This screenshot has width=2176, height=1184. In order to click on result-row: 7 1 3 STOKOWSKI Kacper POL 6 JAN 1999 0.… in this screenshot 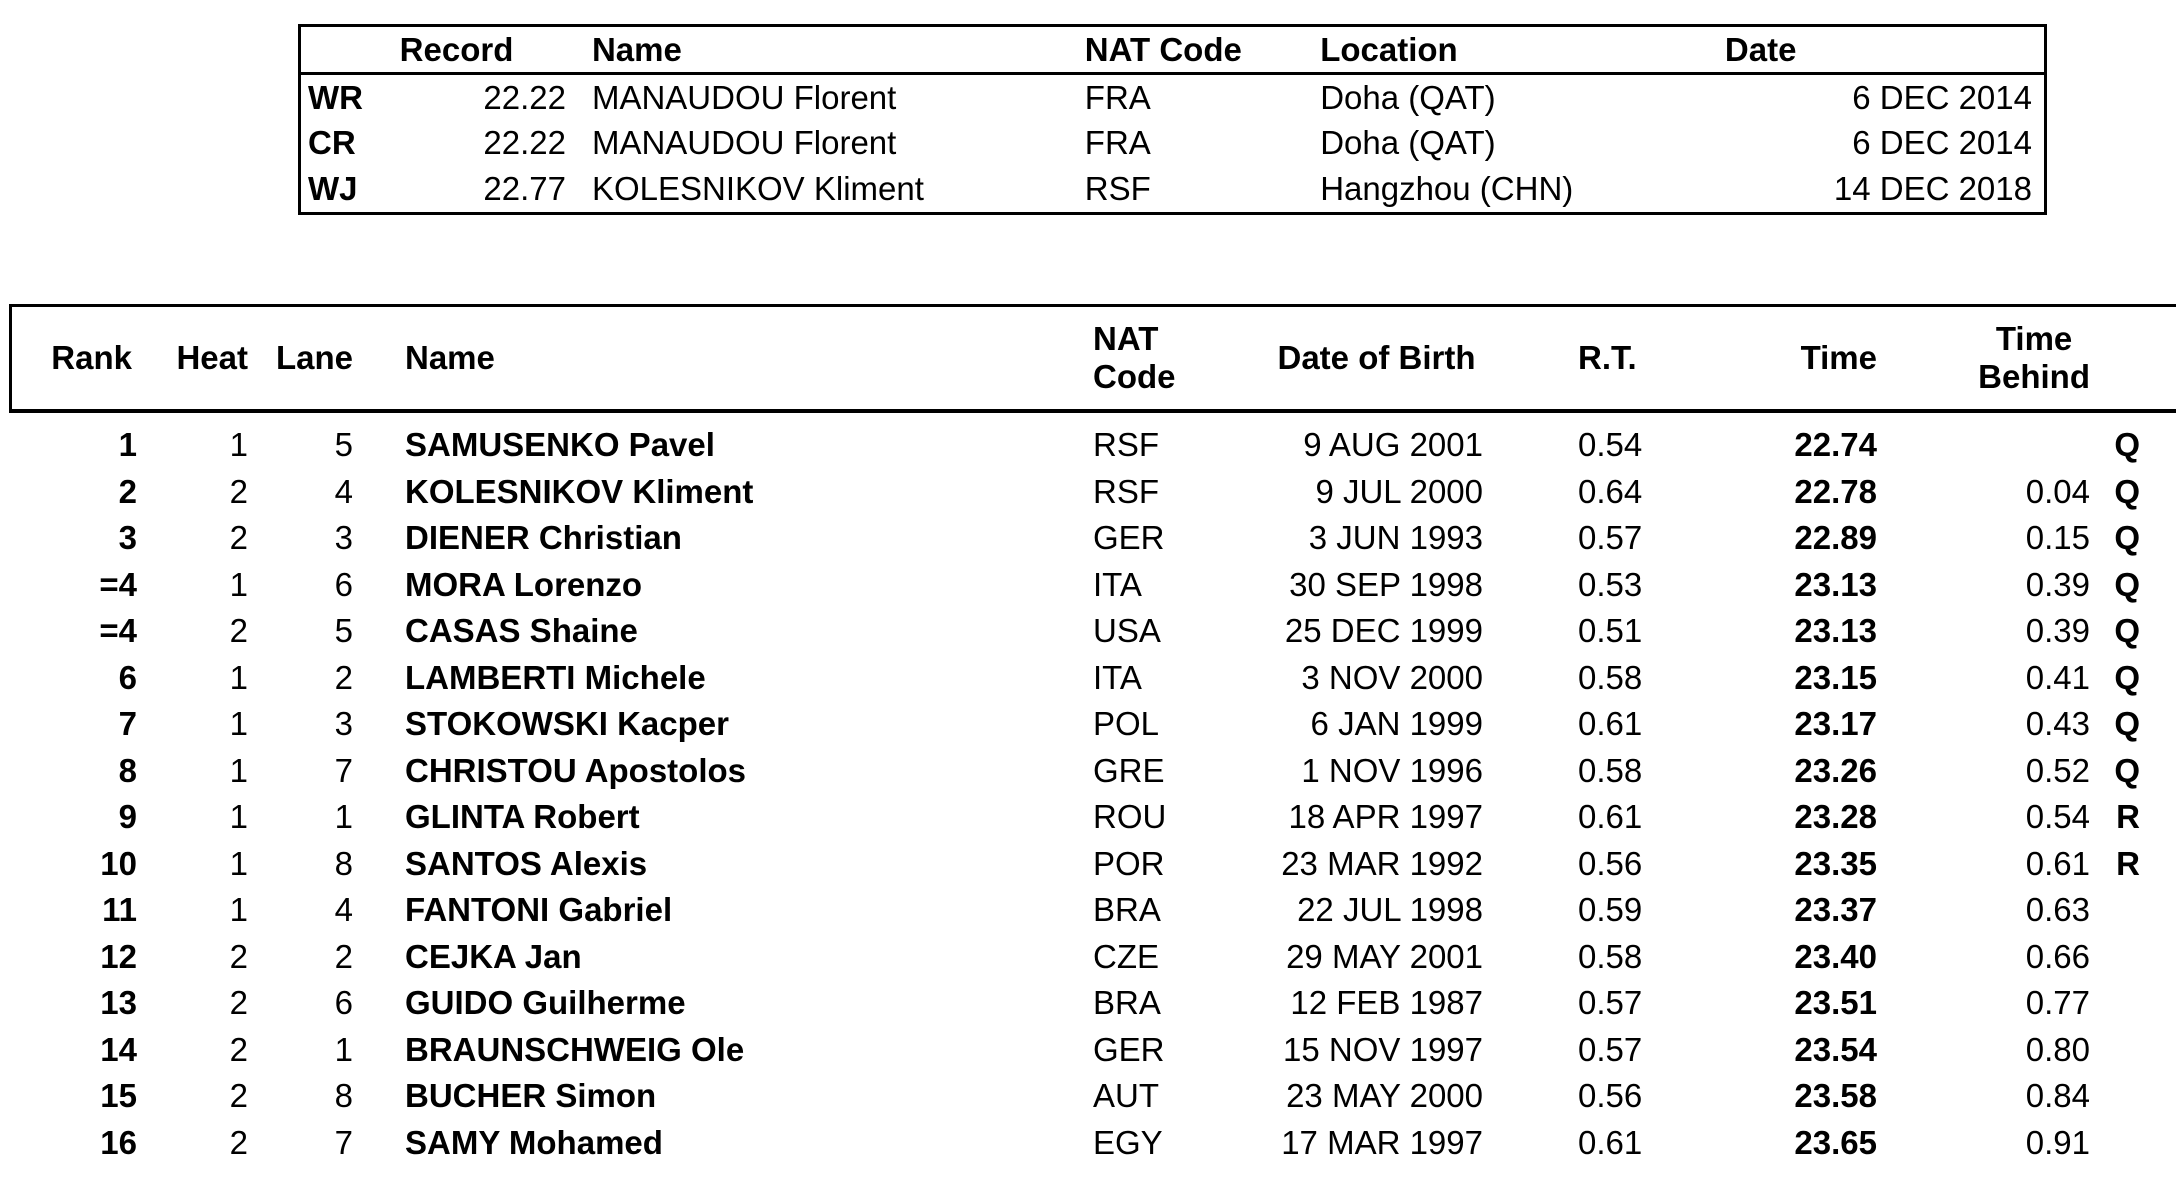, I will do `click(1088, 724)`.